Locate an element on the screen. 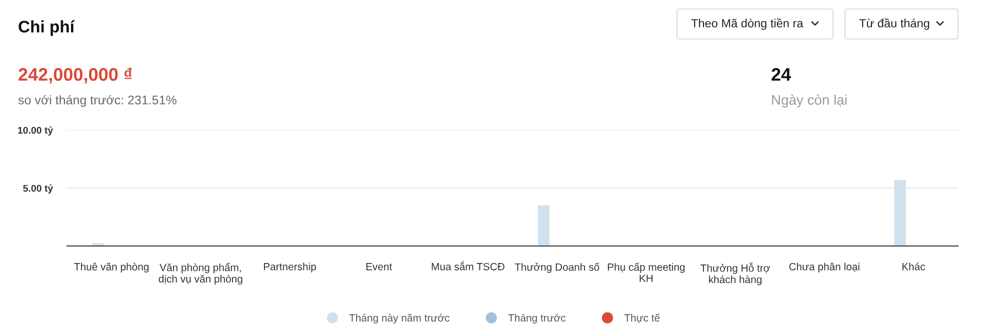 The height and width of the screenshot is (333, 982). x-tick-label: Partnership is located at coordinates (290, 267).